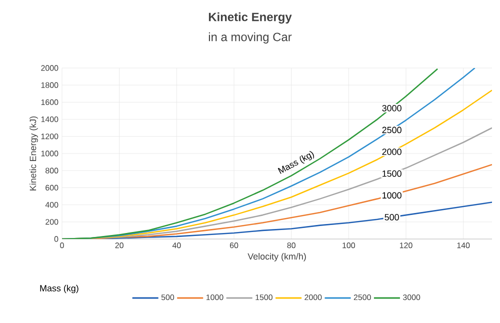  Describe the element at coordinates (391, 217) in the screenshot. I see `annotation: 500` at that location.